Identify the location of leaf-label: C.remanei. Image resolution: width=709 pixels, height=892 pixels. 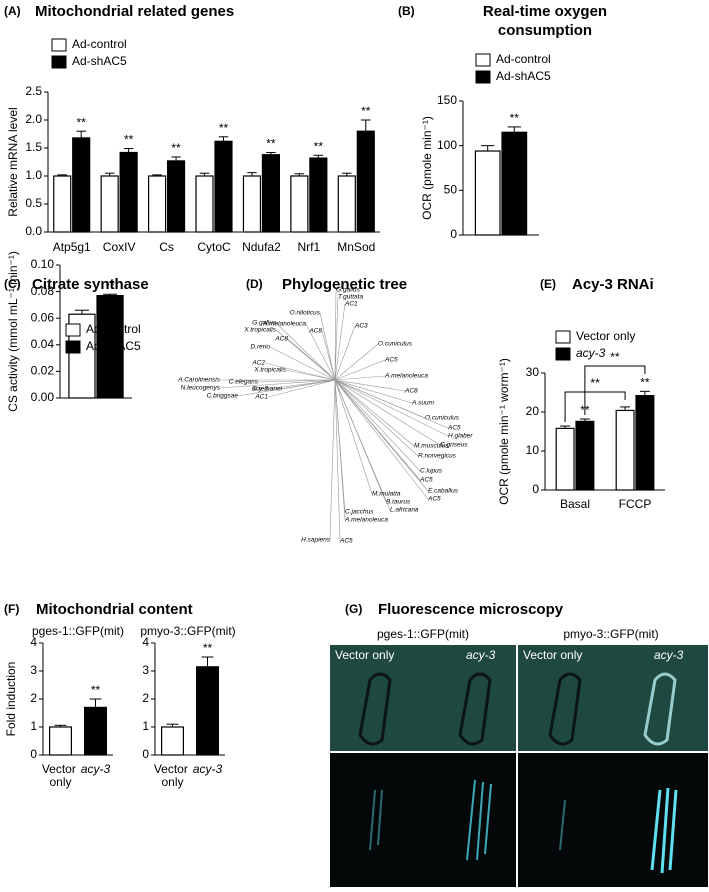
(267, 389).